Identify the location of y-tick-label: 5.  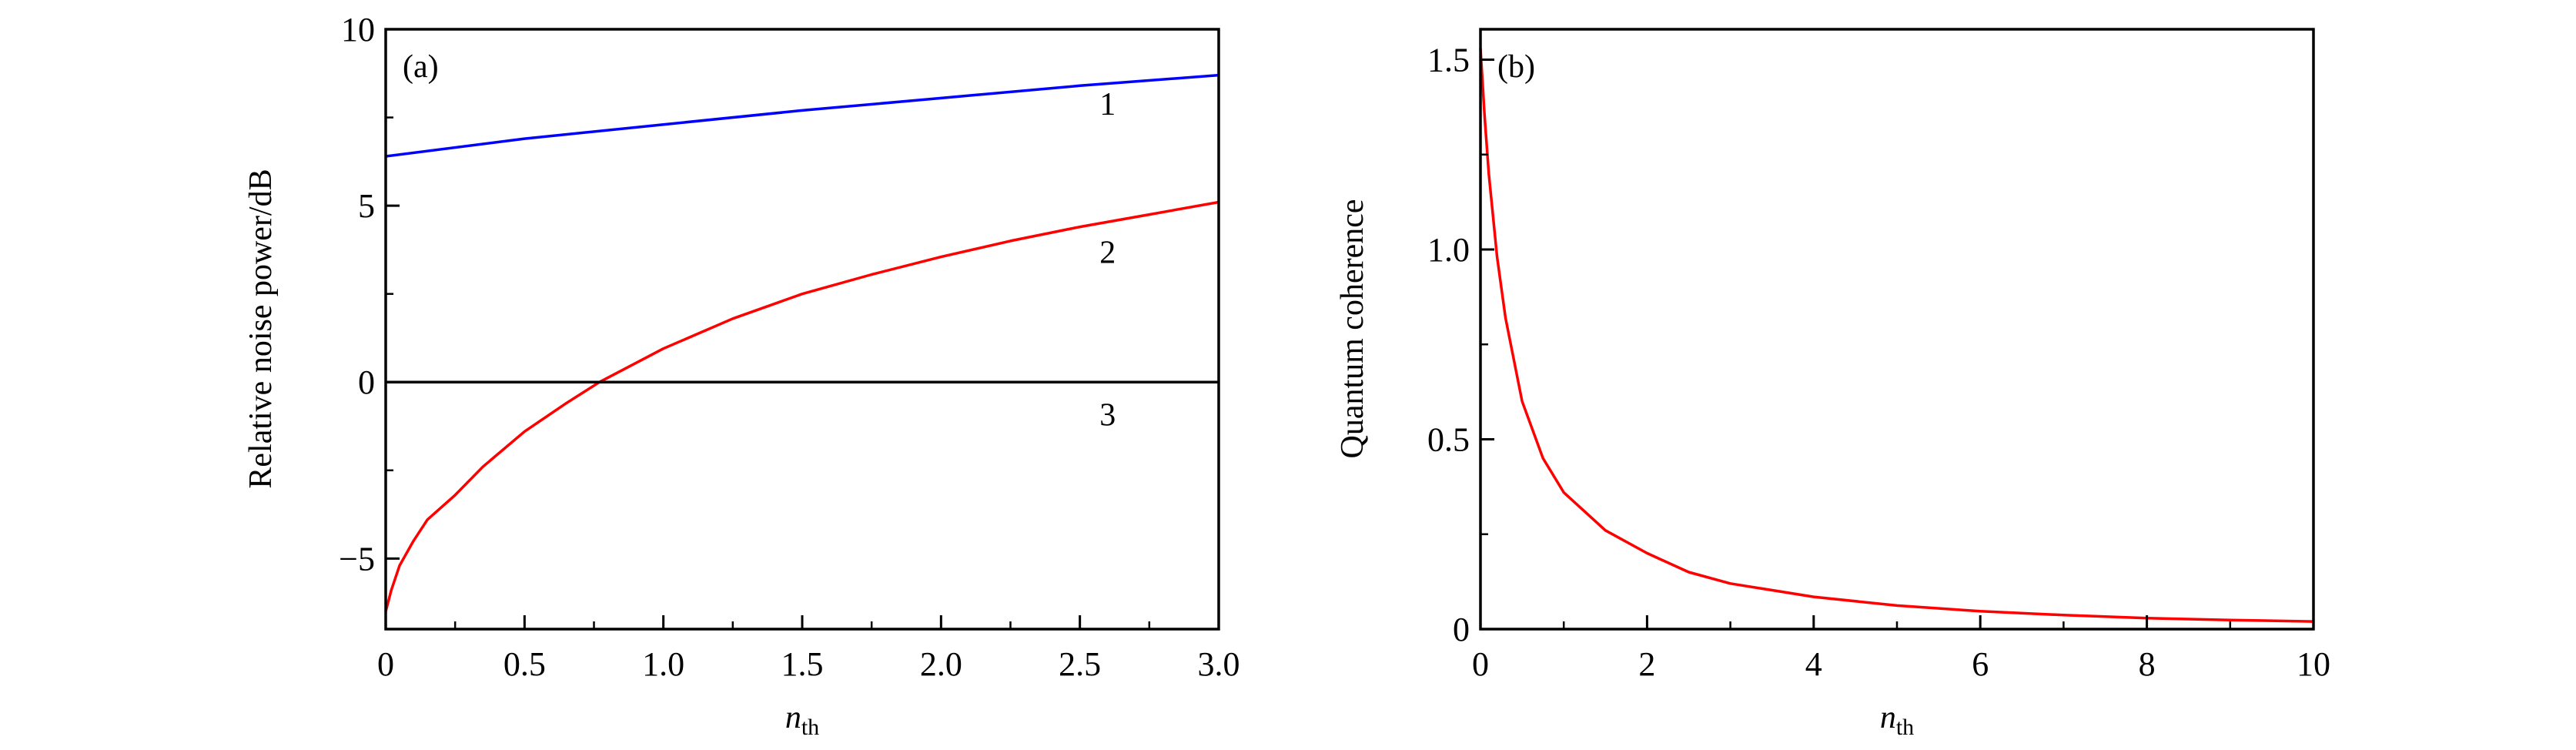
(366, 206).